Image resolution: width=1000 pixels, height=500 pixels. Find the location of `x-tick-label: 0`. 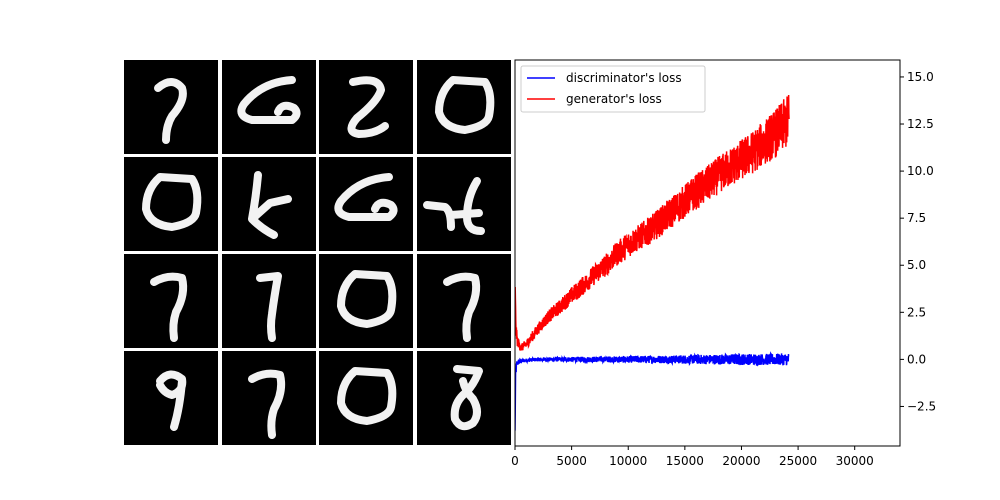

x-tick-label: 0 is located at coordinates (515, 461).